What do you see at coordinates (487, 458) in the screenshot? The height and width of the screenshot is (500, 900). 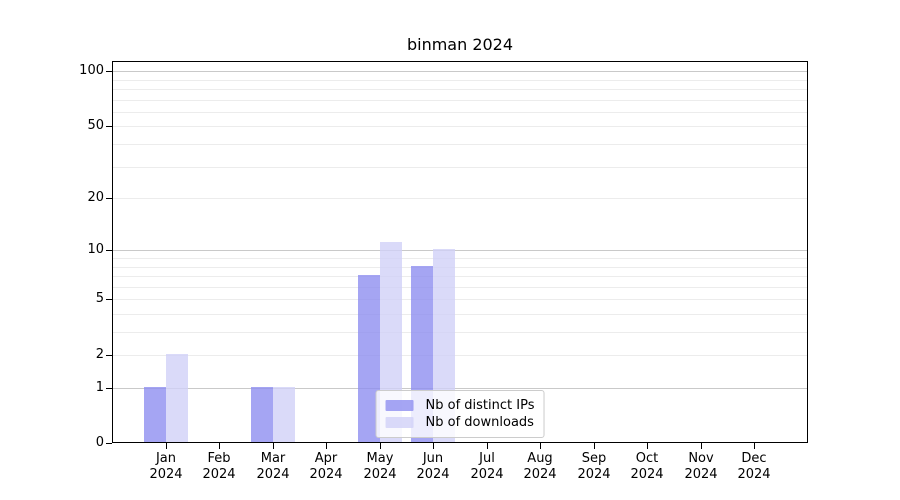 I see `x-tick-month: Jul` at bounding box center [487, 458].